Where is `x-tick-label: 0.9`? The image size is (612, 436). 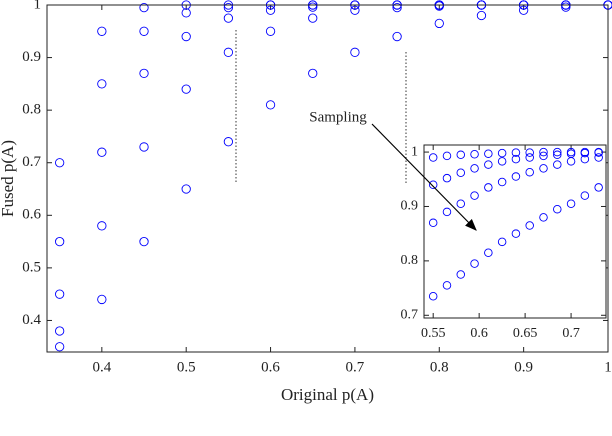
x-tick-label: 0.9 is located at coordinates (523, 367).